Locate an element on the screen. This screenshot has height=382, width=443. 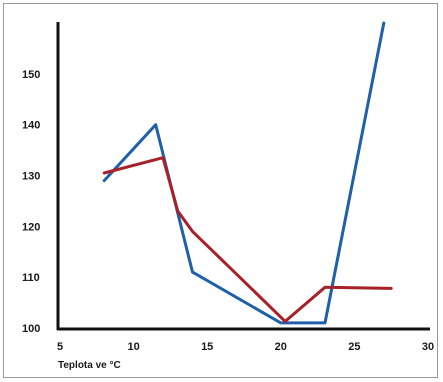
x-axis-title: Teplota ve °C is located at coordinates (89, 365).